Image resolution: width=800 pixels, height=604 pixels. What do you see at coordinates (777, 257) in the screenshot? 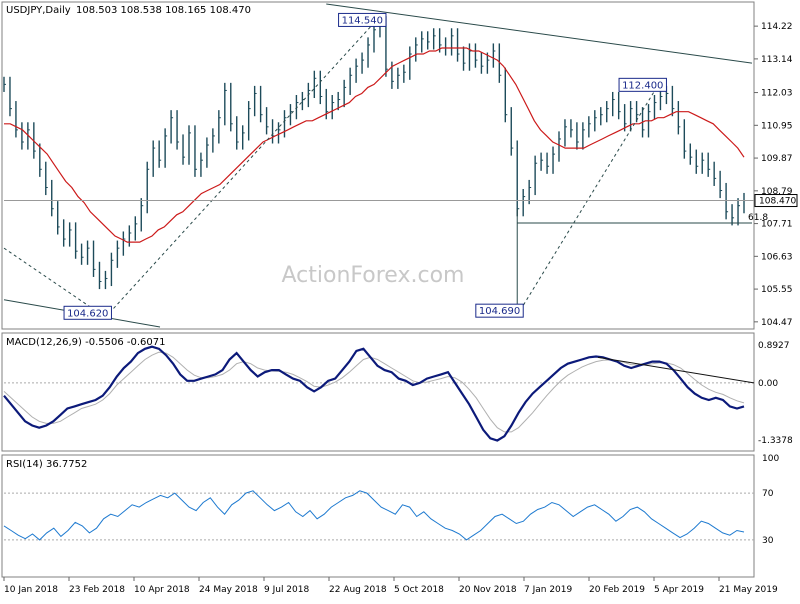
I see `y-tick-label: 106.63` at bounding box center [777, 257].